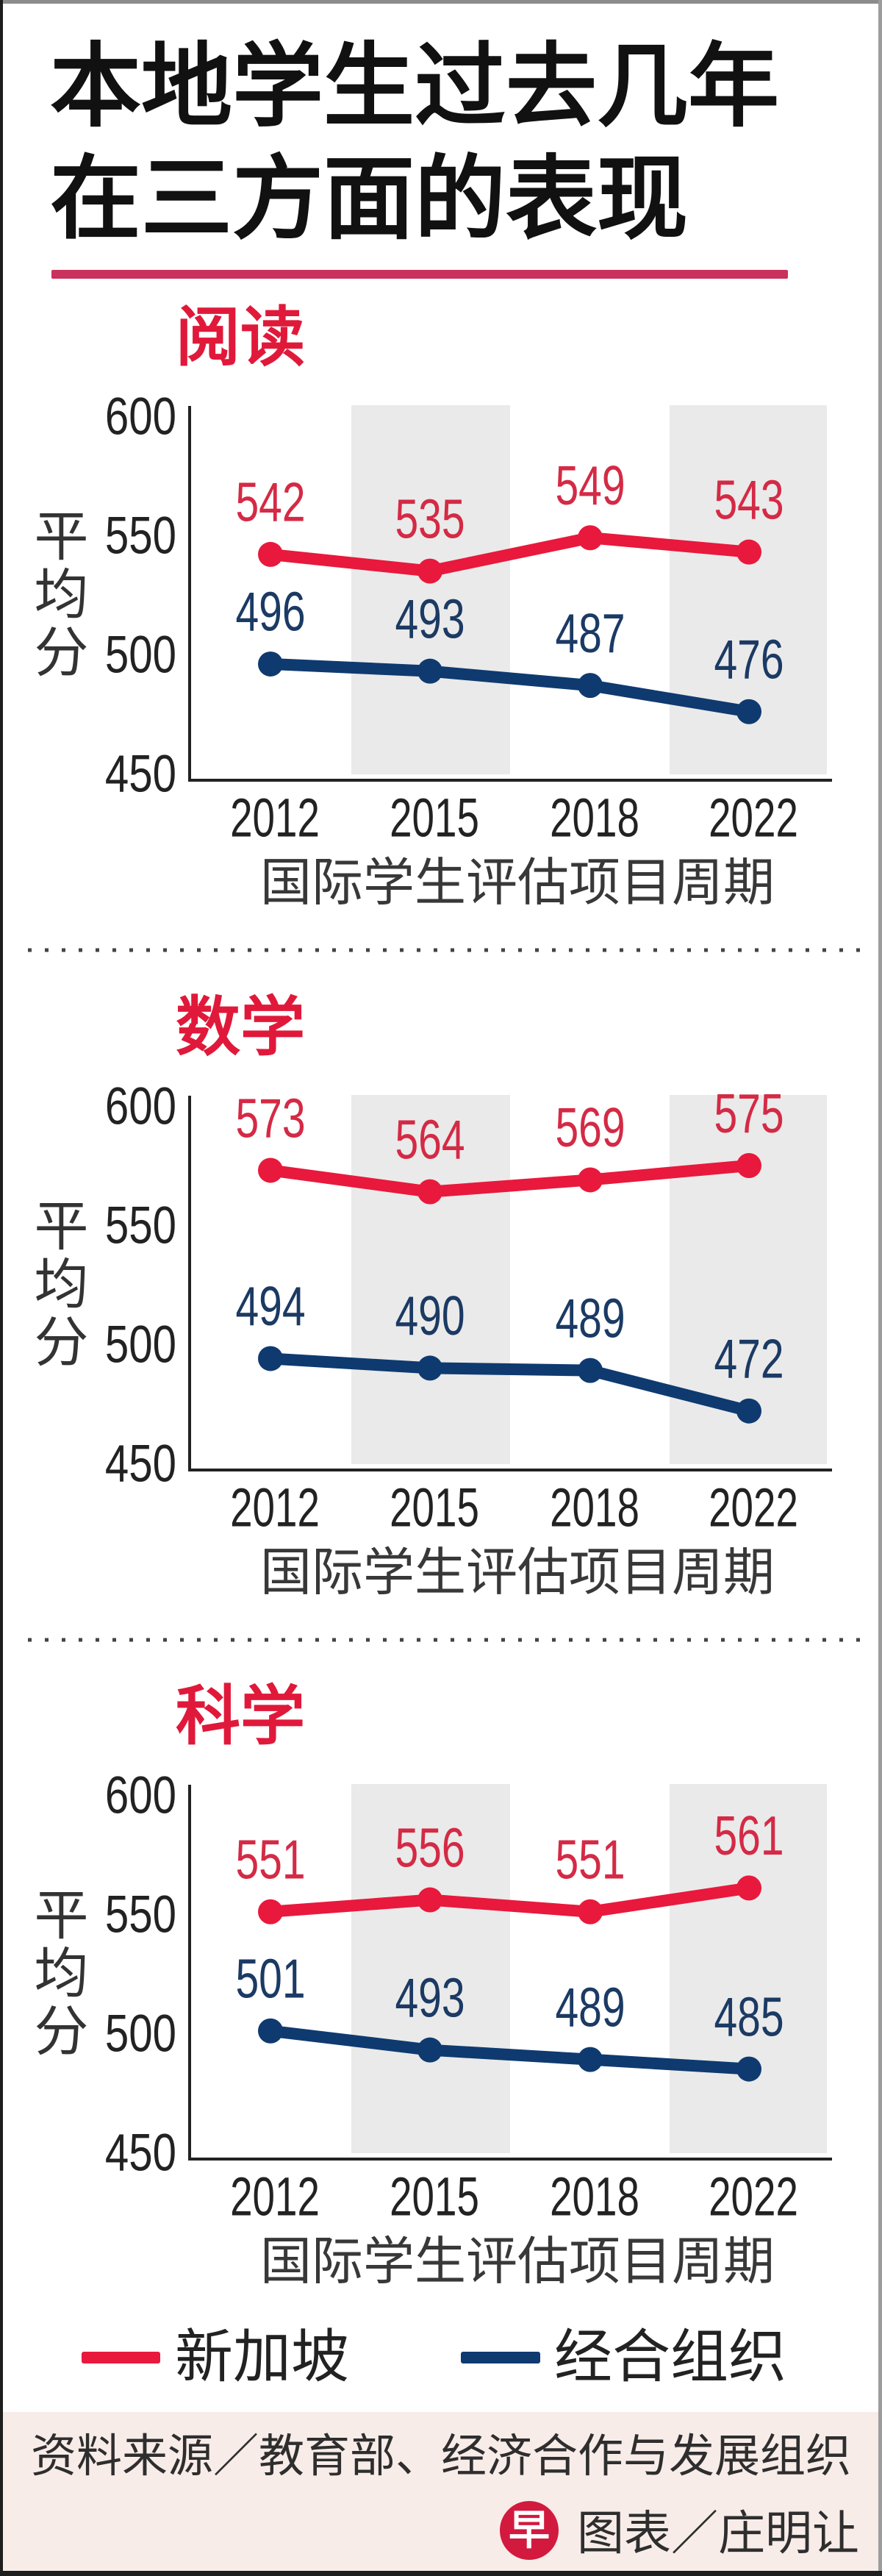 The image size is (882, 2576). What do you see at coordinates (590, 486) in the screenshot?
I see `data-value-label: 549` at bounding box center [590, 486].